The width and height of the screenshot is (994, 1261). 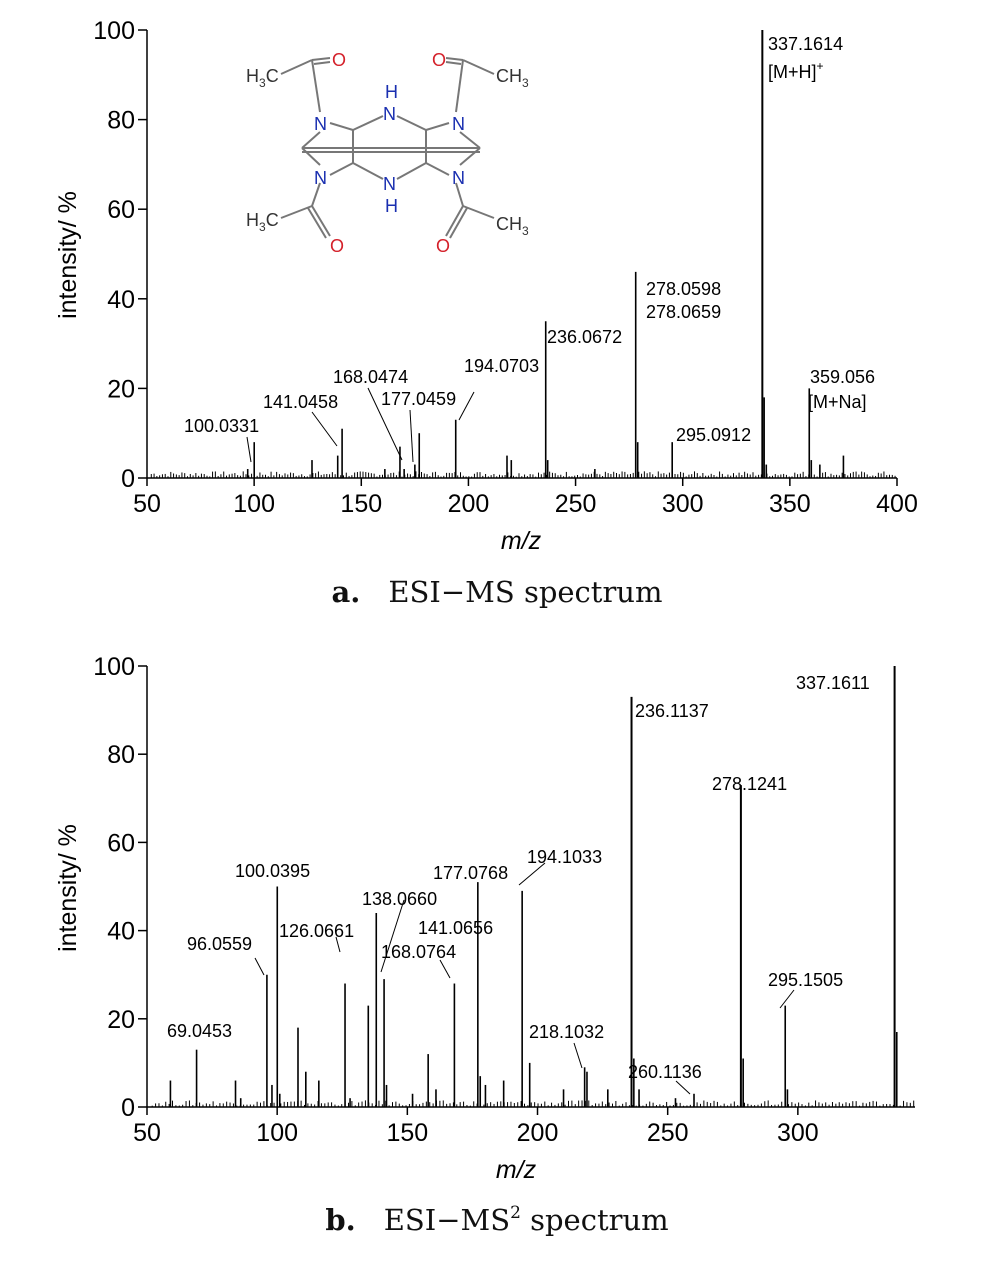 What do you see at coordinates (370, 377) in the screenshot?
I see `peak-label: 168.0474` at bounding box center [370, 377].